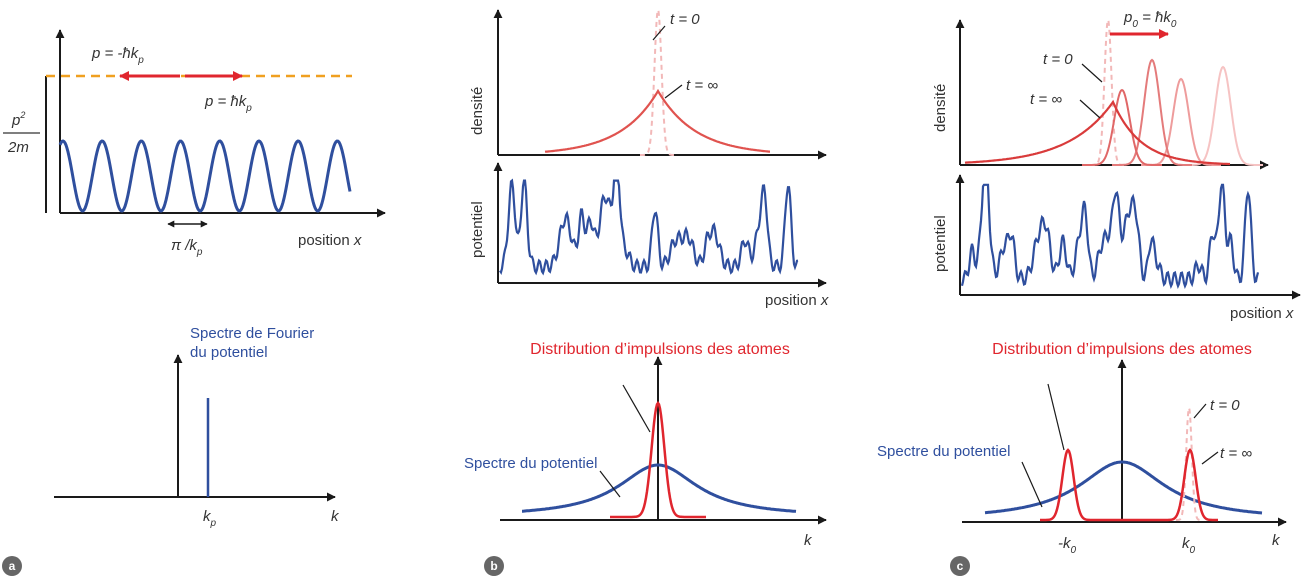  I want to click on b-density-t0-curve, so click(658, 81).